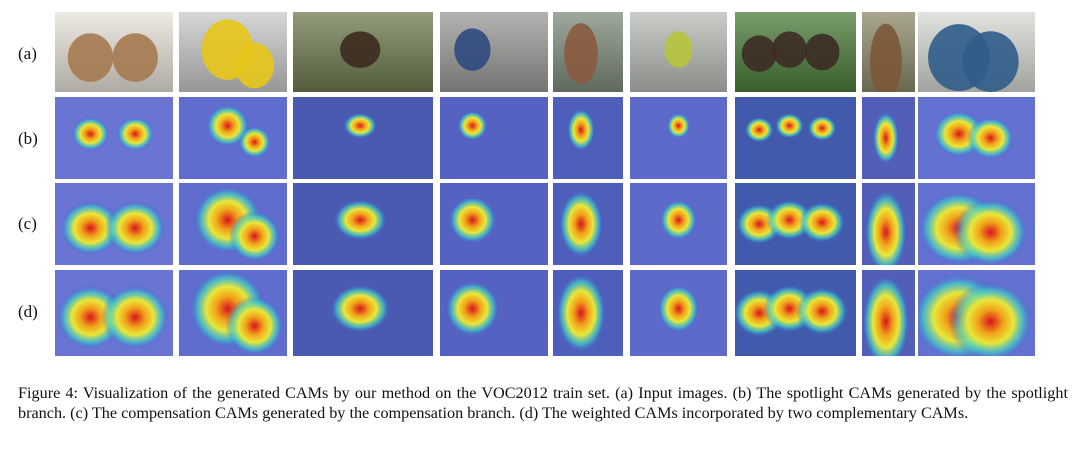  What do you see at coordinates (888, 138) in the screenshot?
I see `spotlight-cam-cow` at bounding box center [888, 138].